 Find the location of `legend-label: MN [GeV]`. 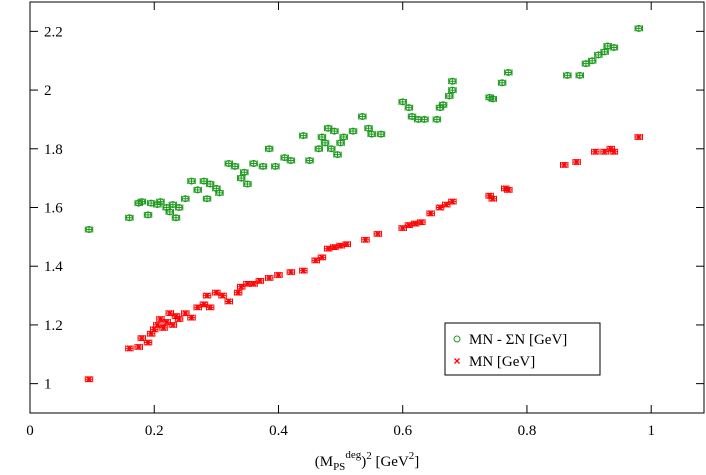

legend-label: MN [GeV] is located at coordinates (502, 362).